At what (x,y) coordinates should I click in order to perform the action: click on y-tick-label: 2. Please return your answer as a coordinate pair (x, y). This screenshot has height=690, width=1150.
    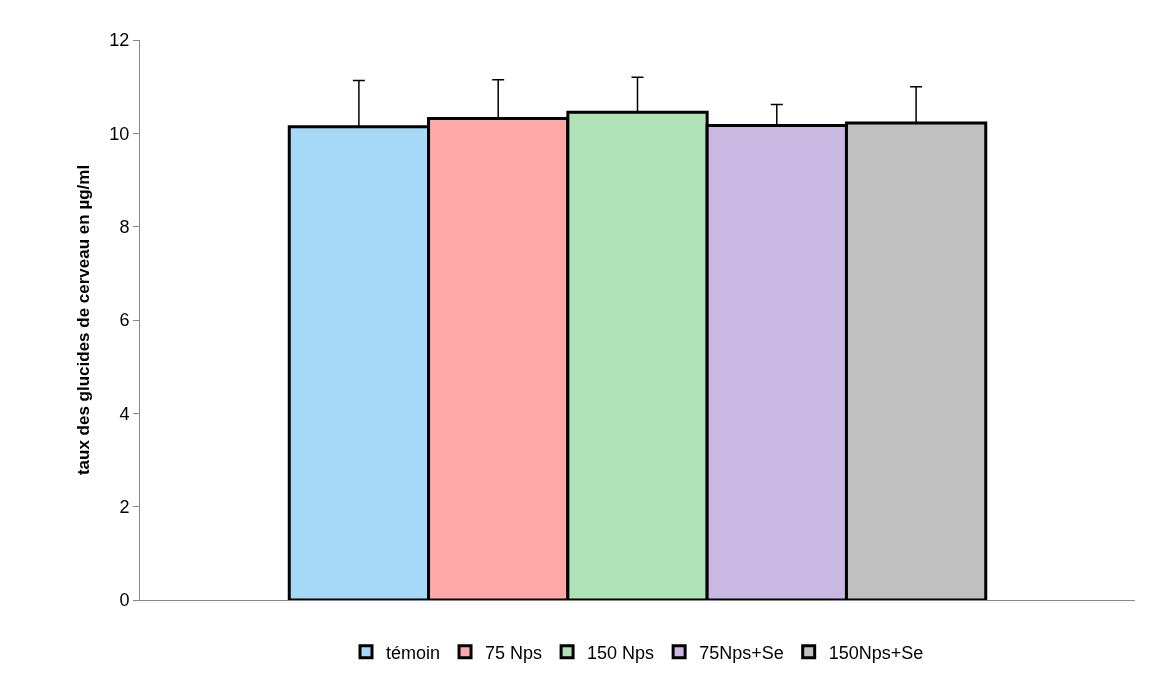
    Looking at the image, I should click on (124, 506).